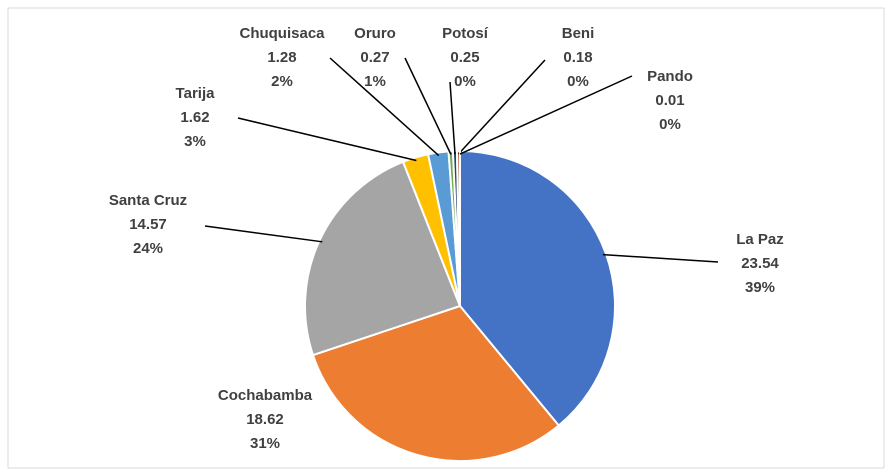 The width and height of the screenshot is (896, 476). What do you see at coordinates (669, 100) in the screenshot?
I see `value-label: 0.01` at bounding box center [669, 100].